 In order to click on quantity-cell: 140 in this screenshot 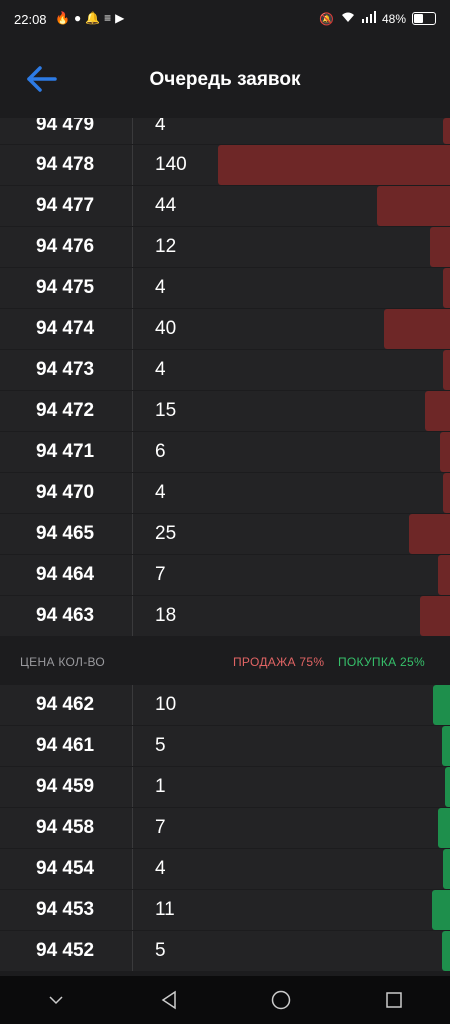, I will do `click(171, 164)`.